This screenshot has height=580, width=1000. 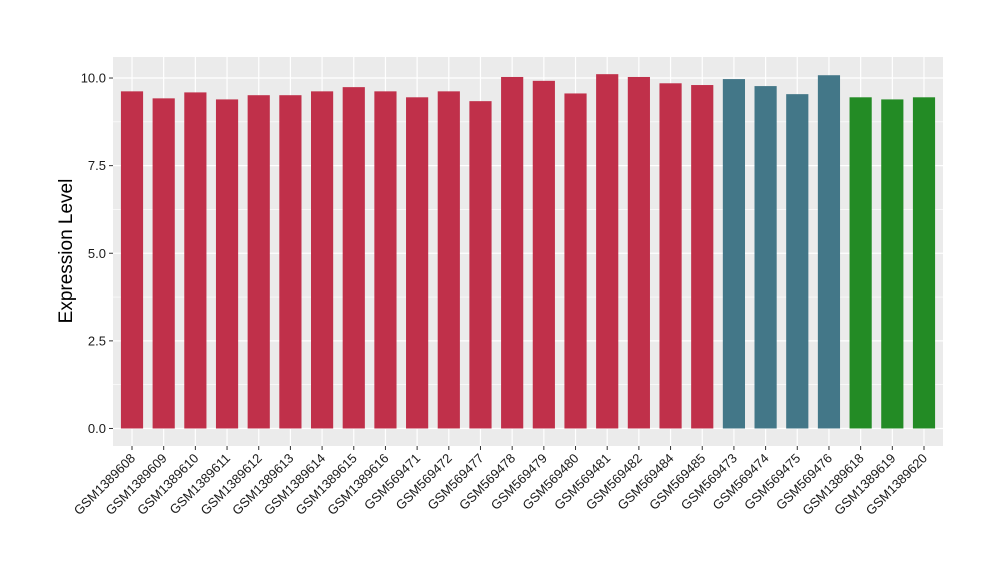 I want to click on bar-GSM1389611, so click(x=227, y=264).